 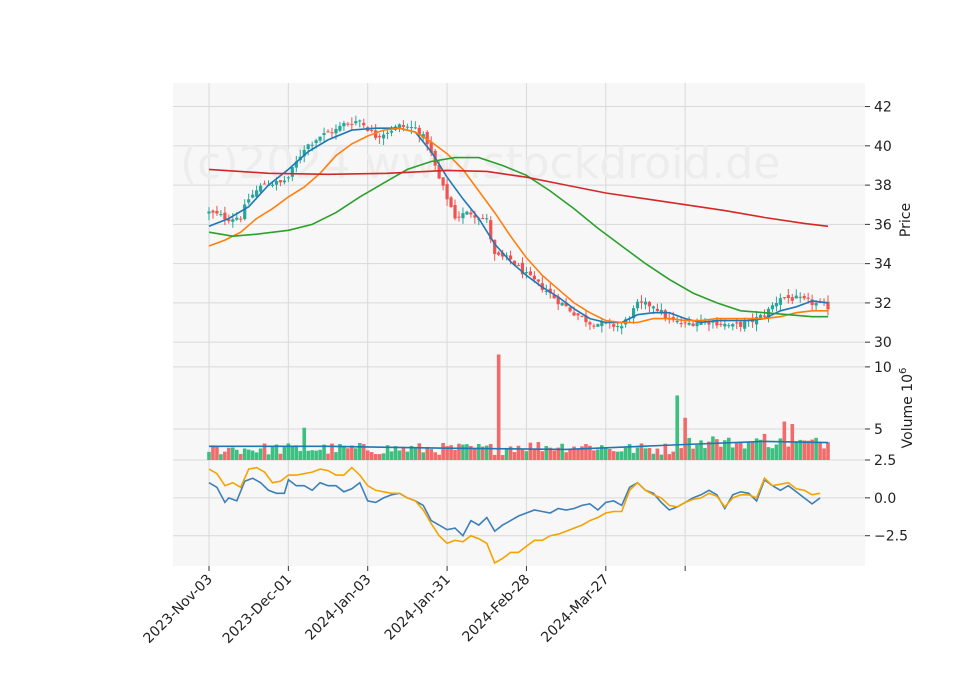 I want to click on oscillator-axis-tick-label: 0.0, so click(x=885, y=499).